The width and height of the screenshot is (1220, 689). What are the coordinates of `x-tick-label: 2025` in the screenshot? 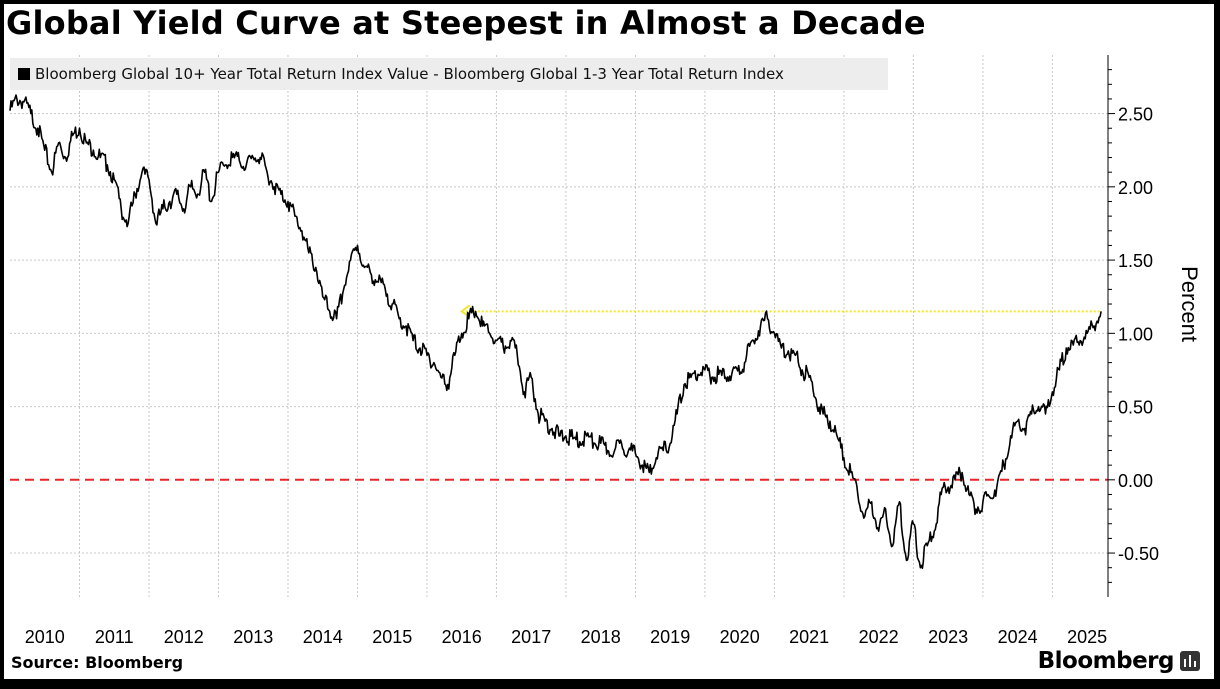 It's located at (1087, 637).